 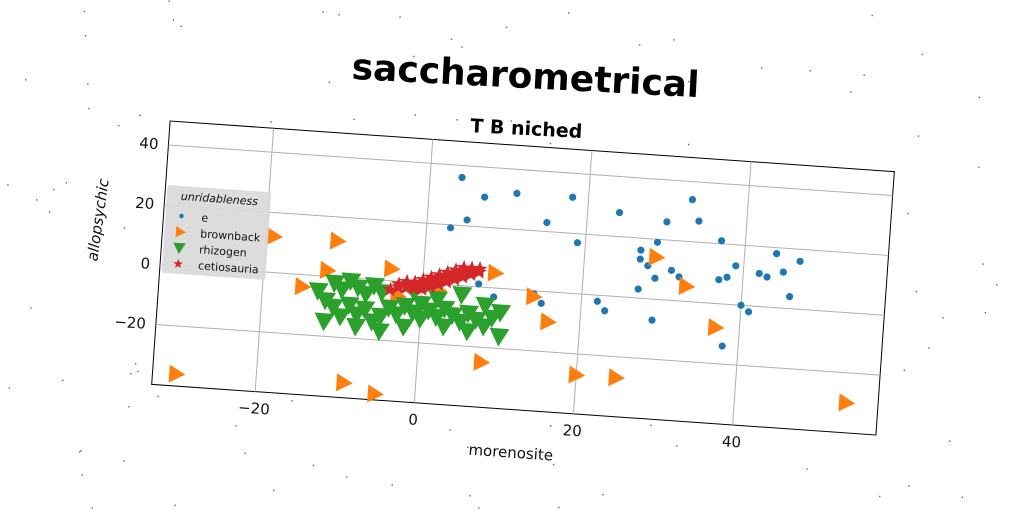 What do you see at coordinates (130, 323) in the screenshot?
I see `y-tick-label: −20` at bounding box center [130, 323].